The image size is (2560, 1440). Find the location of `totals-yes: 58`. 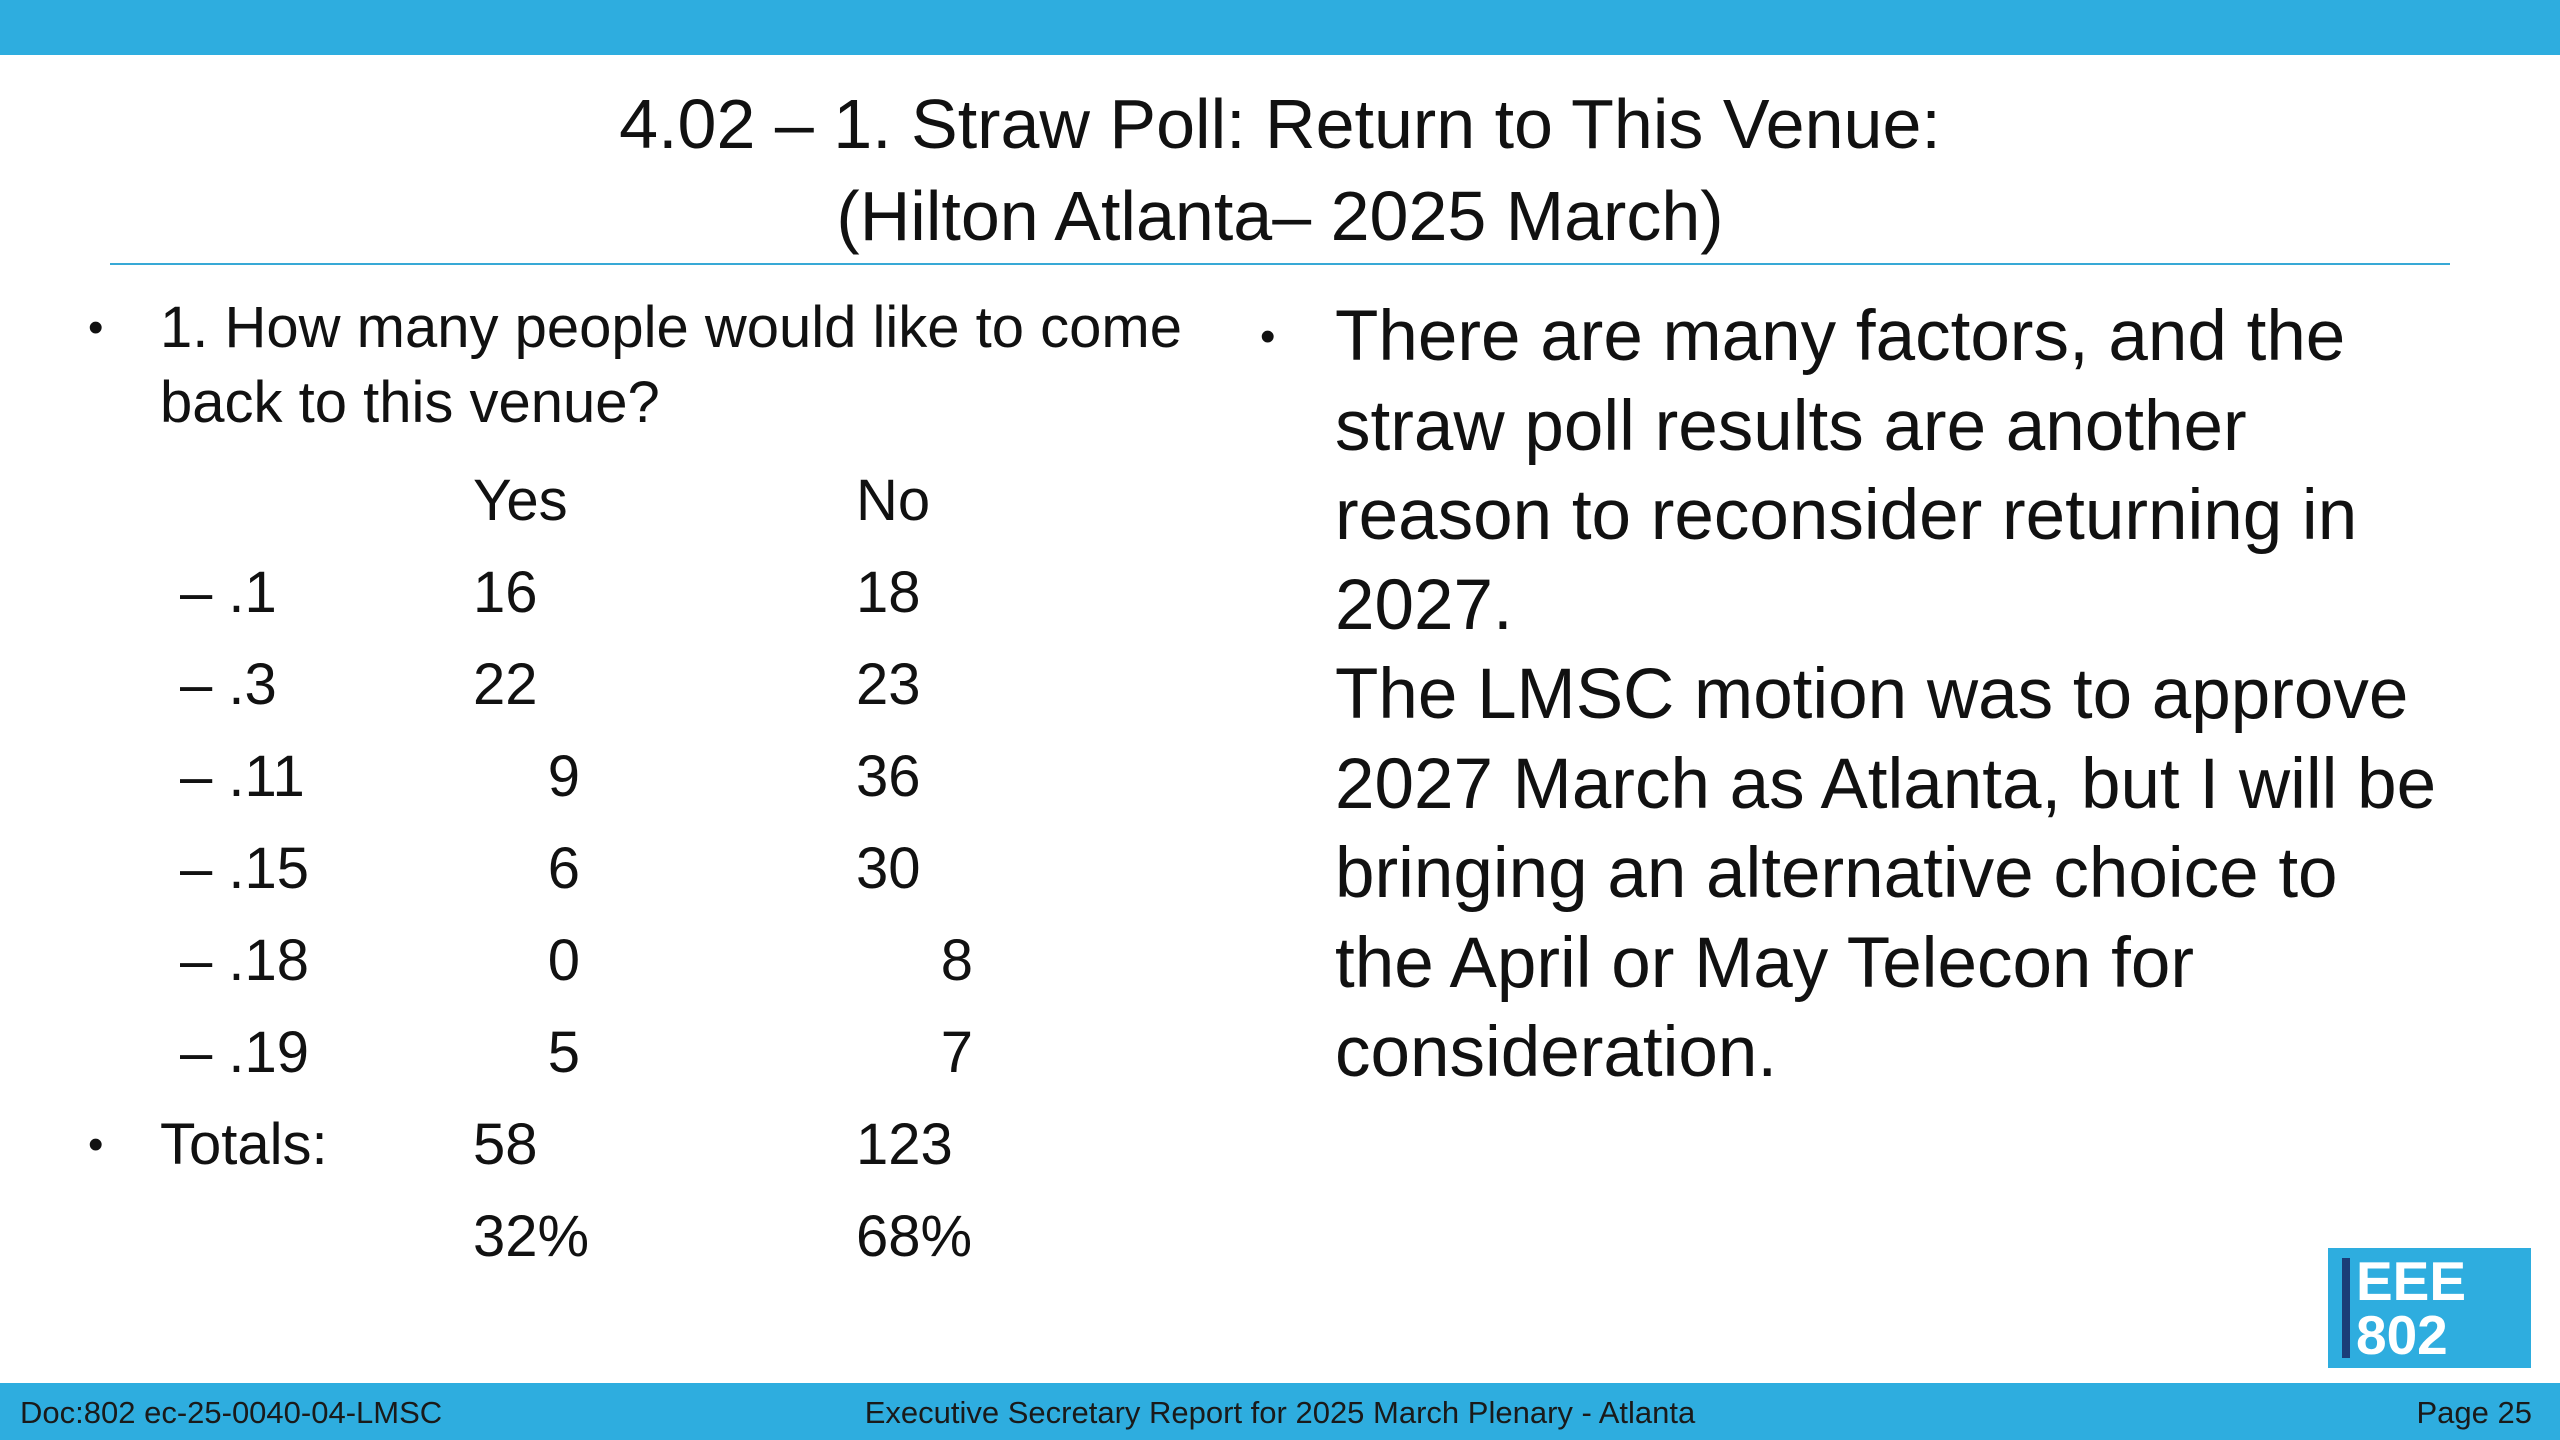

totals-yes: 58 is located at coordinates (505, 1144).